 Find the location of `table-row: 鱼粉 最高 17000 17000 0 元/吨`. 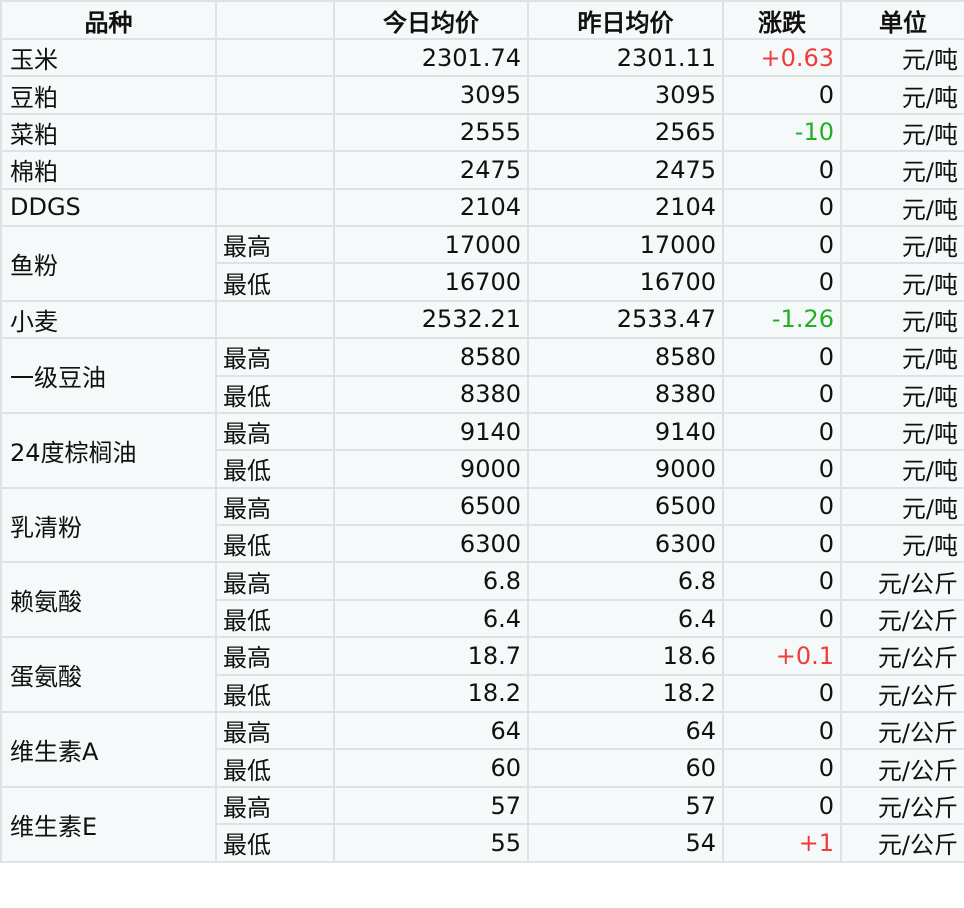

table-row: 鱼粉 最高 17000 17000 0 元/吨 is located at coordinates (482, 263).